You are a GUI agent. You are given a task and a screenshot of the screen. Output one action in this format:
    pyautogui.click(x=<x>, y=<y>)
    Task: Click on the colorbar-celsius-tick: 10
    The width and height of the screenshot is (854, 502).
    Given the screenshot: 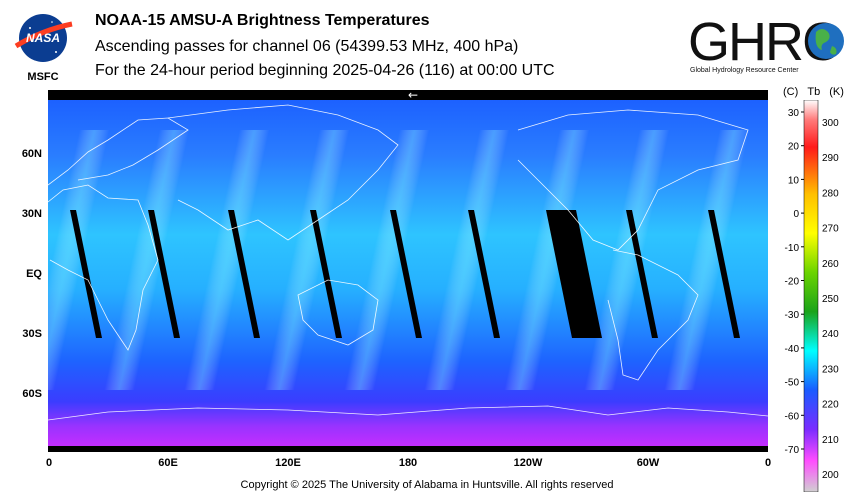 What is the action you would take?
    pyautogui.click(x=794, y=180)
    